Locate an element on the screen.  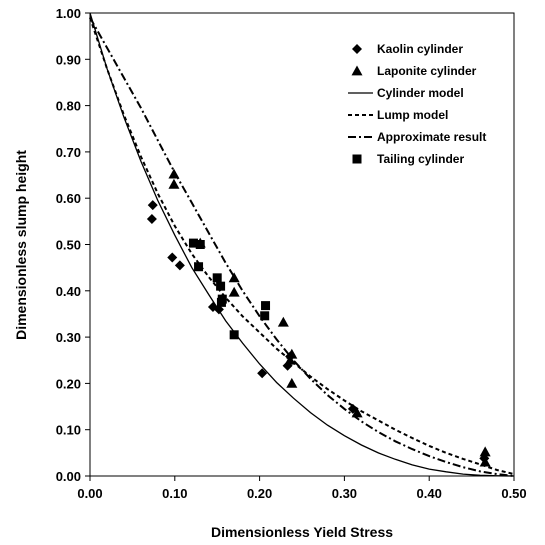
legend-label: Kaolin cylinder is located at coordinates (420, 49).